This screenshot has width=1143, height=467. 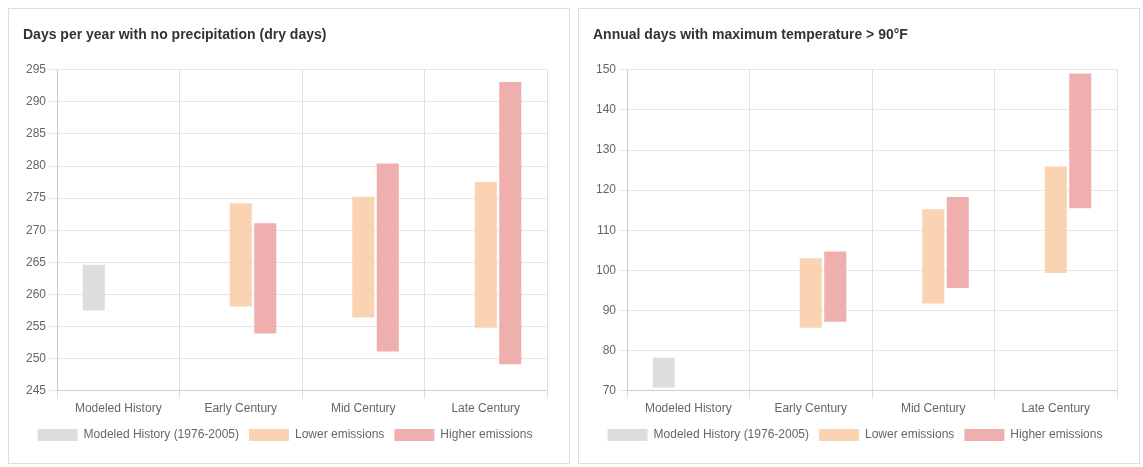 I want to click on y-tick-label: 280, so click(x=36, y=165).